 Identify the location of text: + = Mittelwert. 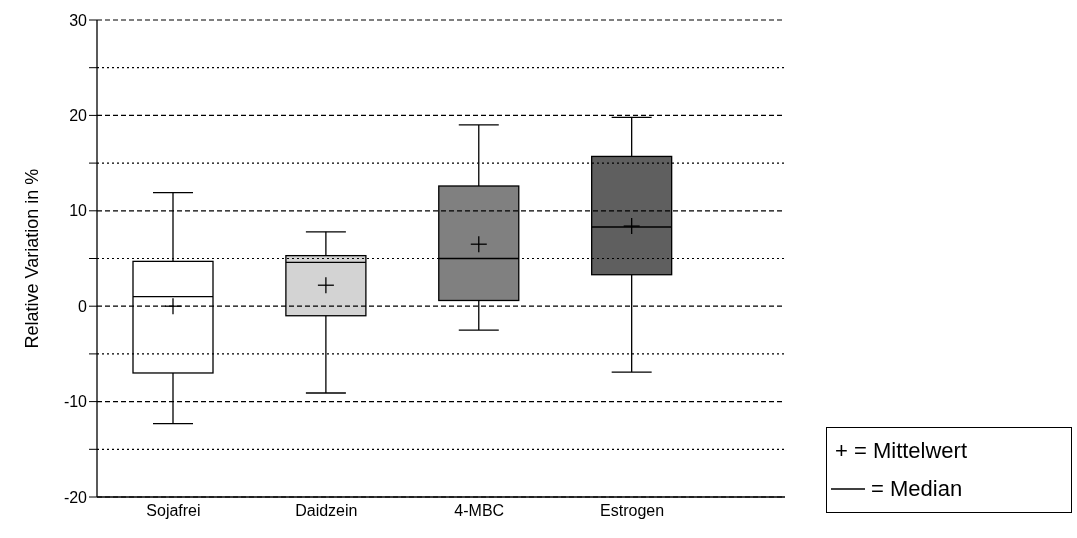
(901, 451).